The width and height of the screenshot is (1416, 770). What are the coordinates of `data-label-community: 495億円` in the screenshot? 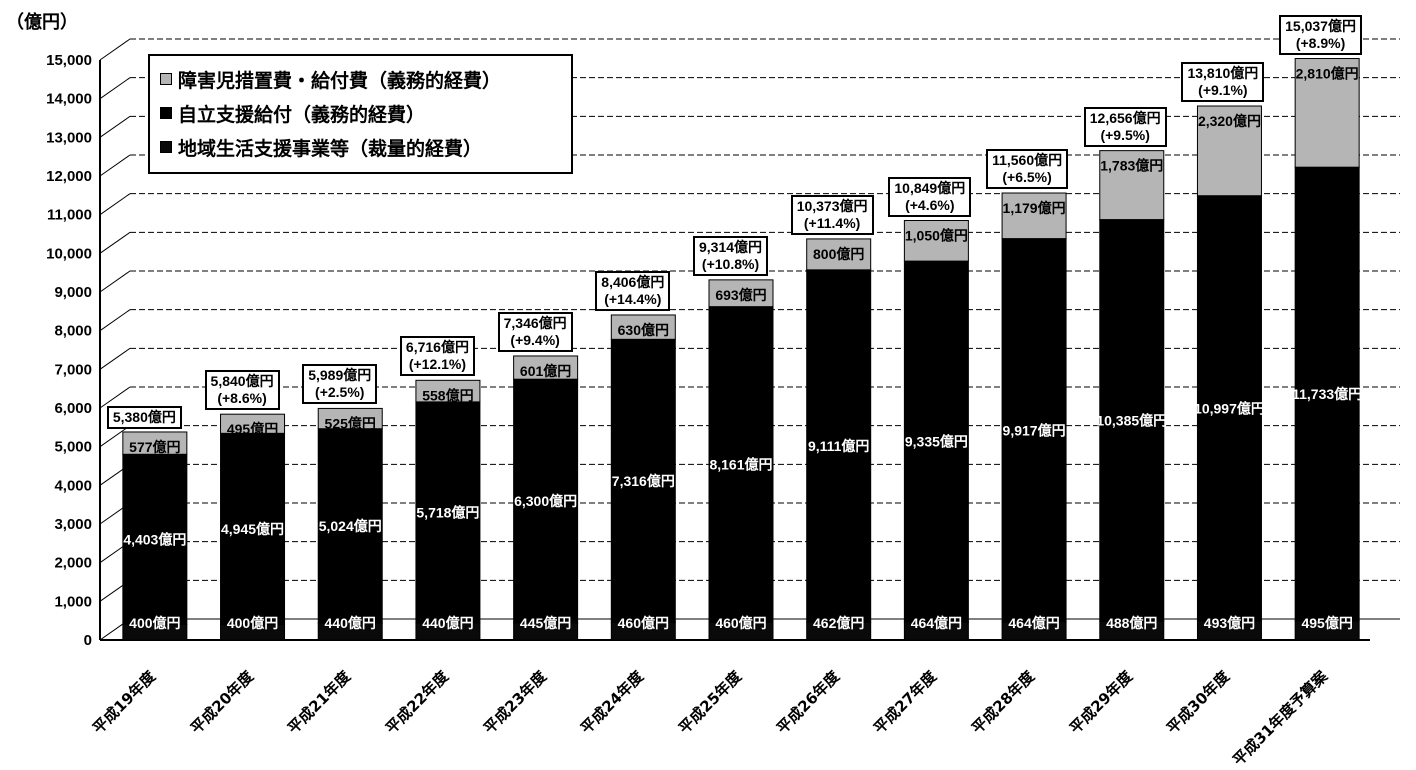 It's located at (1326, 623).